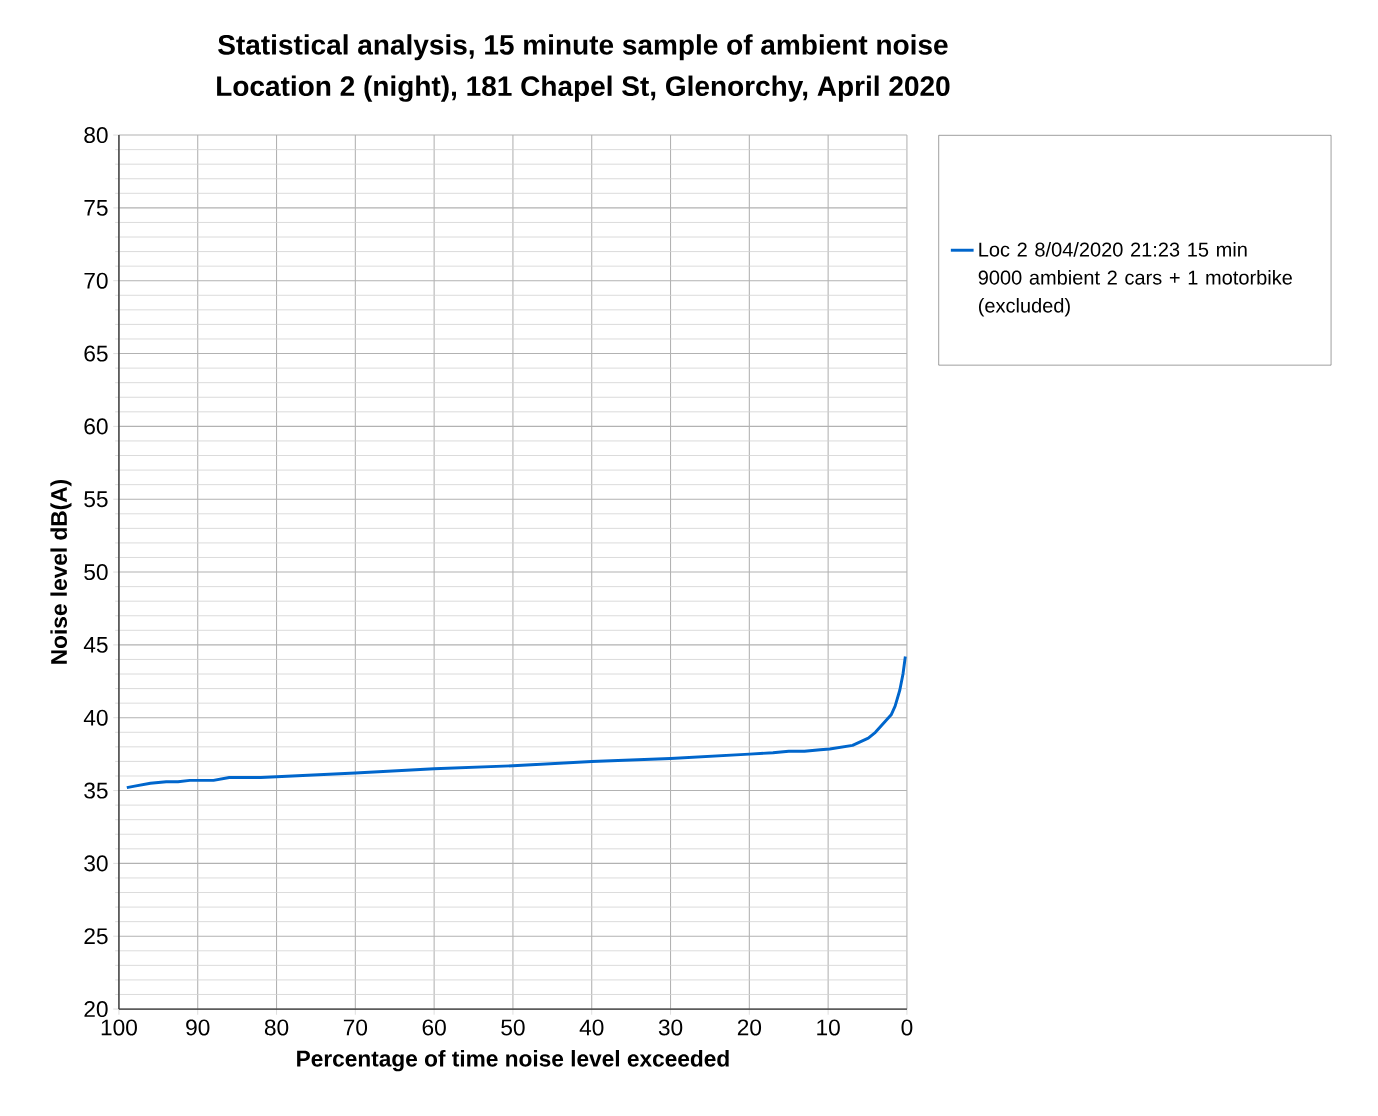 The width and height of the screenshot is (1378, 1116). I want to click on y-tick-label: 30, so click(96, 863).